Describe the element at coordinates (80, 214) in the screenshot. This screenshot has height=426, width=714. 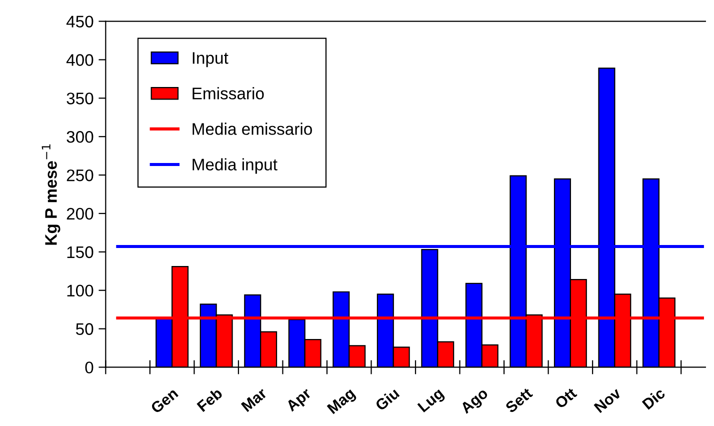
I see `y-tick-label: 200` at that location.